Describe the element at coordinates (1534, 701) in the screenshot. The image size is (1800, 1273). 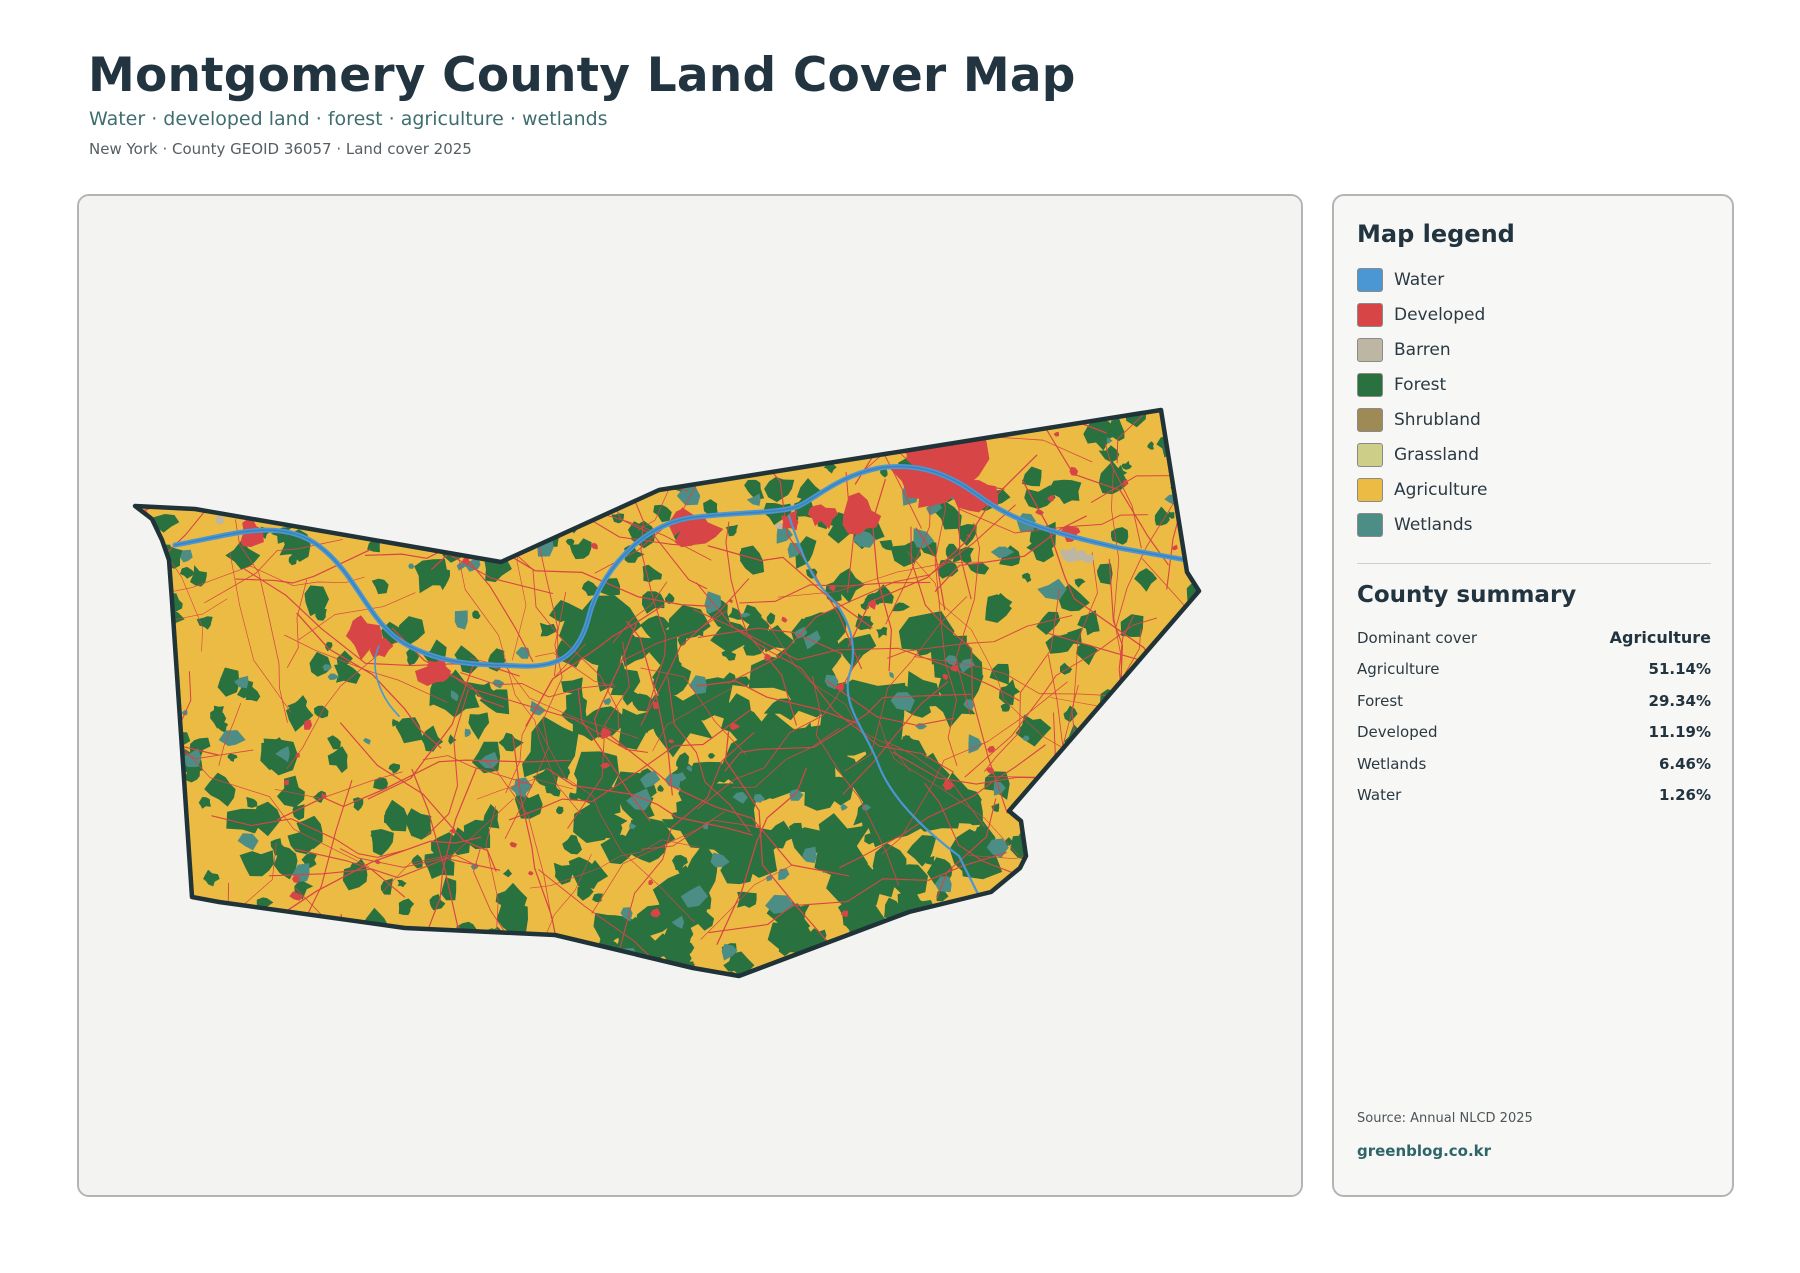
I see `summary-row-forest: Forest 29.34%` at that location.